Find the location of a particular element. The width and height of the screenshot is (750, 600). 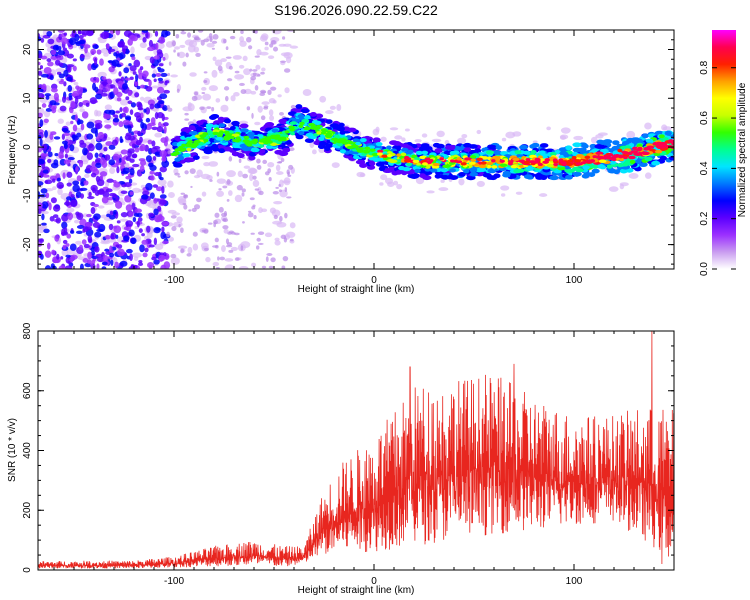

colorbar-label: Normalized spectral amplitude is located at coordinates (742, 149).